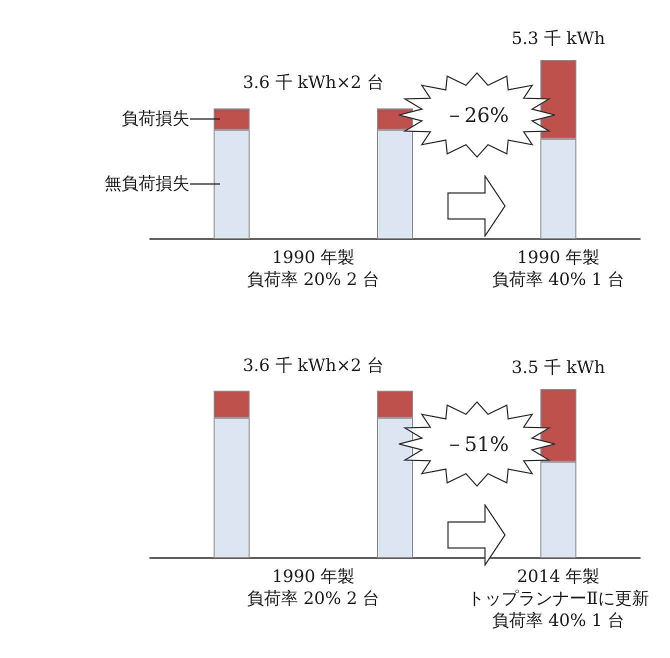 This screenshot has height=658, width=670. I want to click on annotation: －51%, so click(476, 444).